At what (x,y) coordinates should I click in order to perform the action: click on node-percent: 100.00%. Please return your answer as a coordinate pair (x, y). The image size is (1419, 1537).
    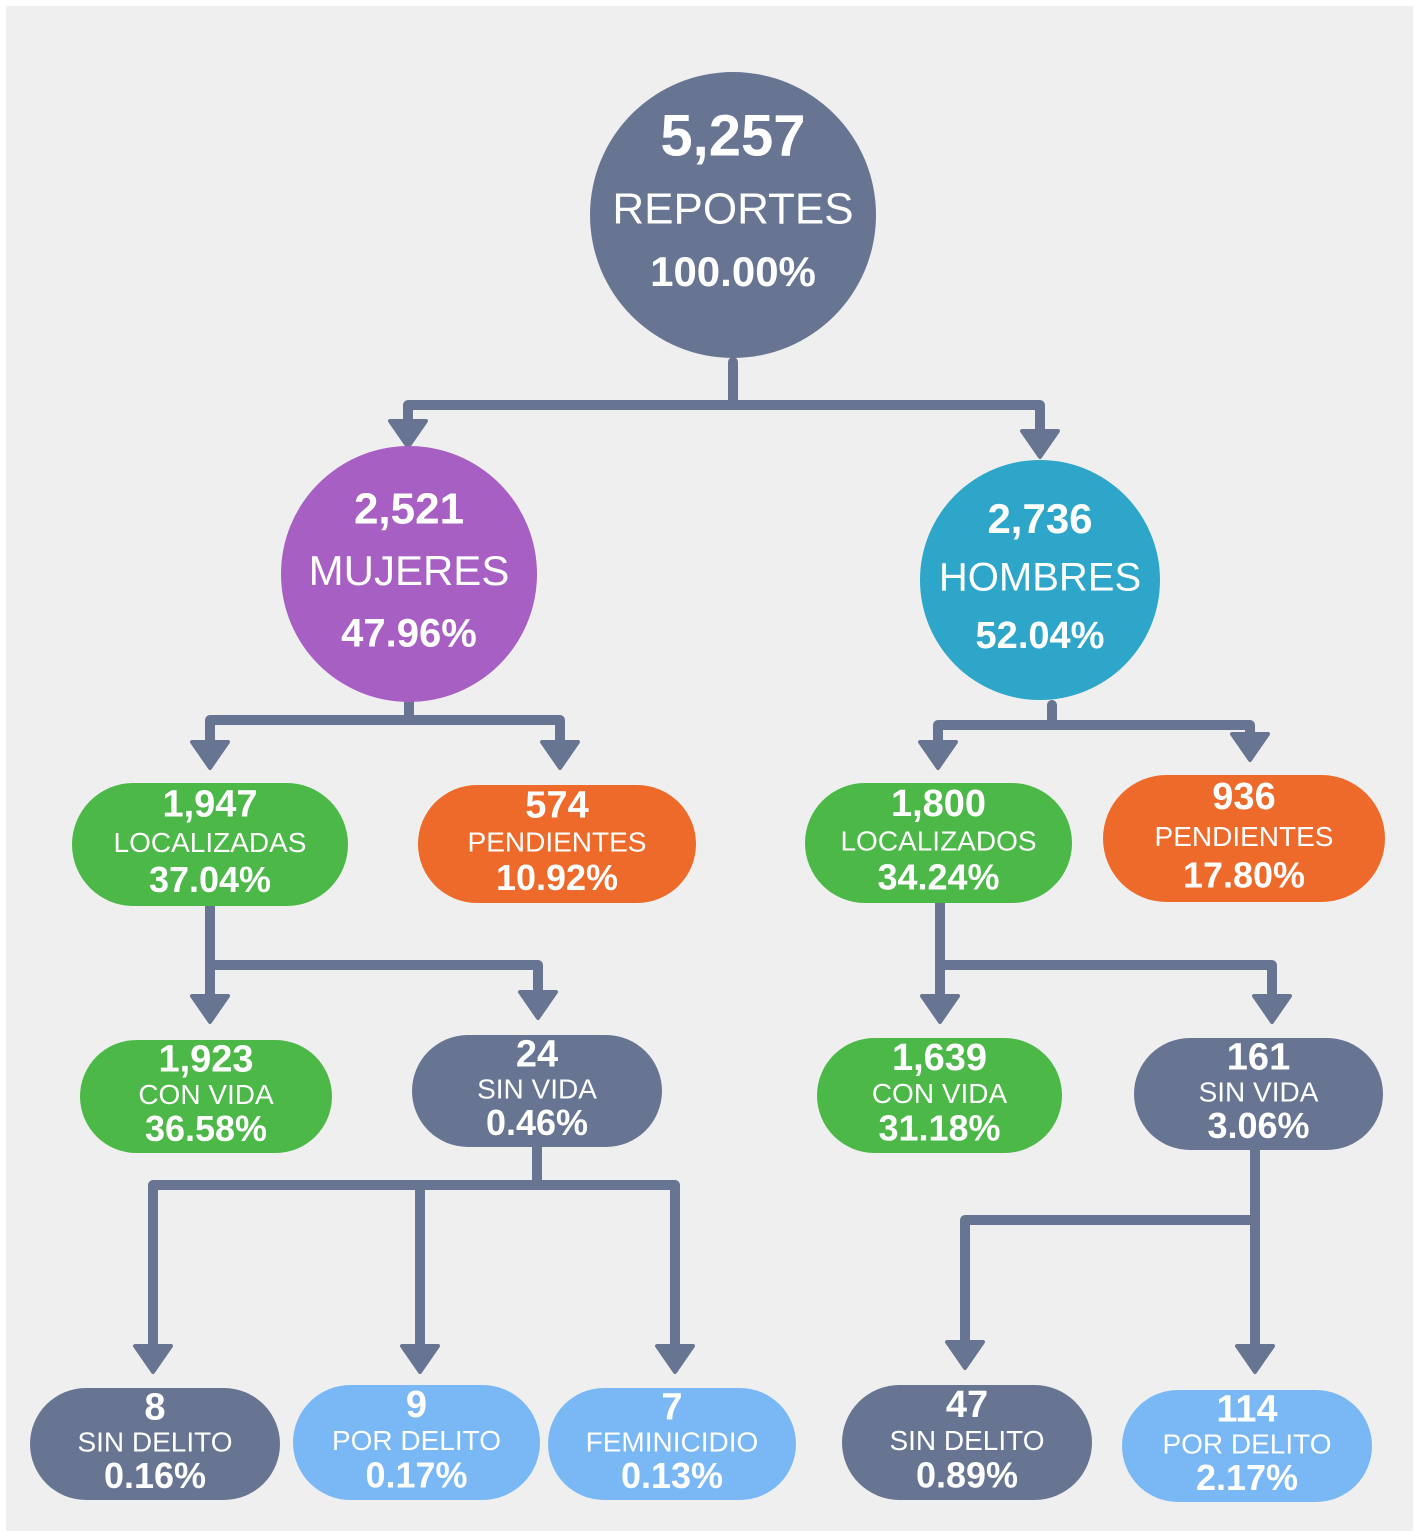
    Looking at the image, I should click on (733, 271).